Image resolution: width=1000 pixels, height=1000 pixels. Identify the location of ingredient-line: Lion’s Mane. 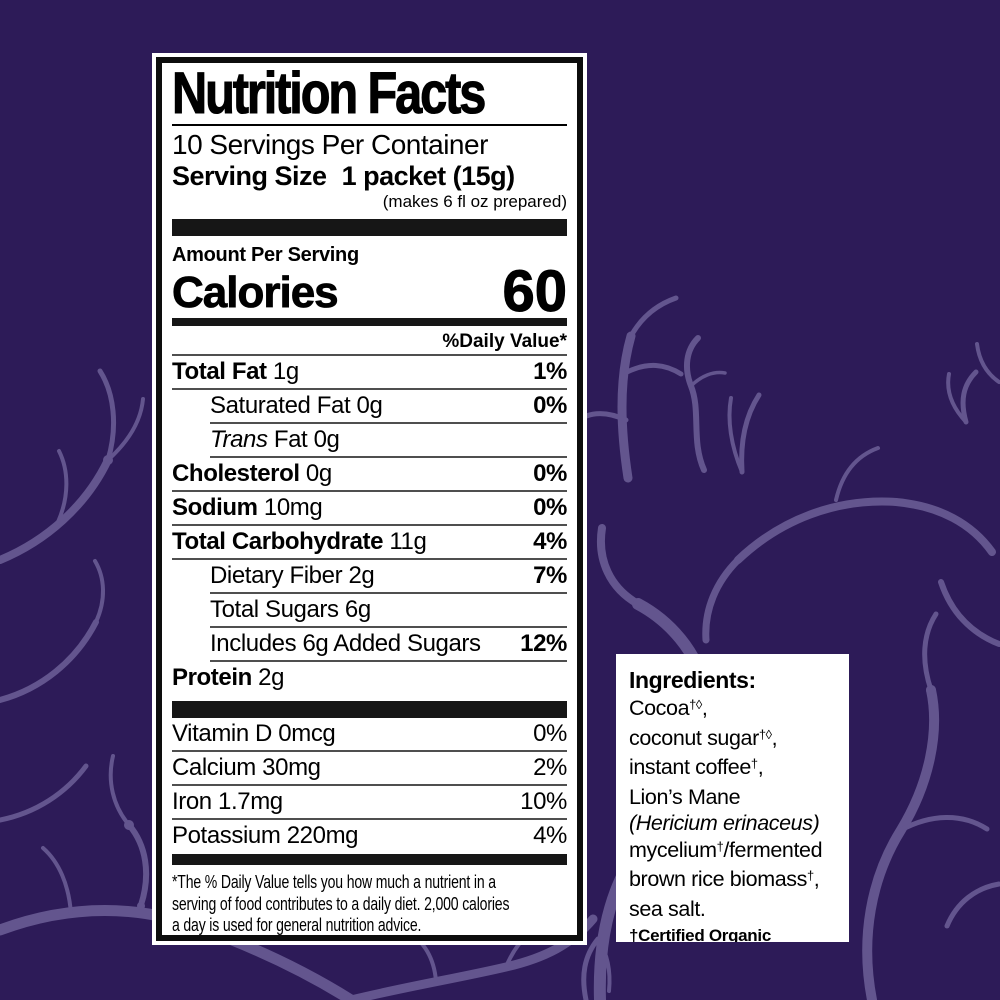
(685, 796).